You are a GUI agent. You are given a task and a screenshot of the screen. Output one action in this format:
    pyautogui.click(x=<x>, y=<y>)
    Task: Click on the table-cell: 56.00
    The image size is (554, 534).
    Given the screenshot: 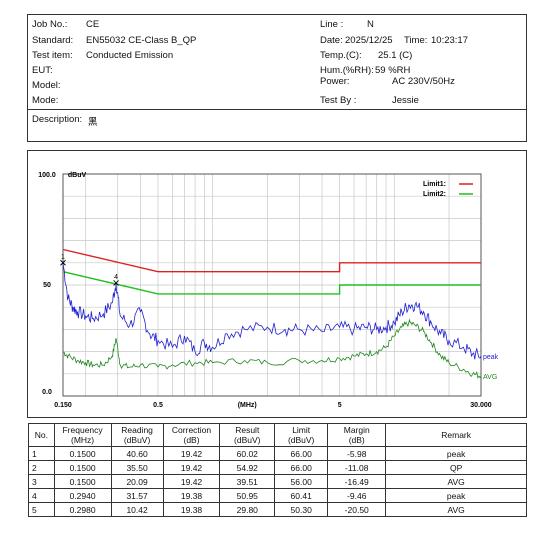 What is the action you would take?
    pyautogui.click(x=301, y=481)
    